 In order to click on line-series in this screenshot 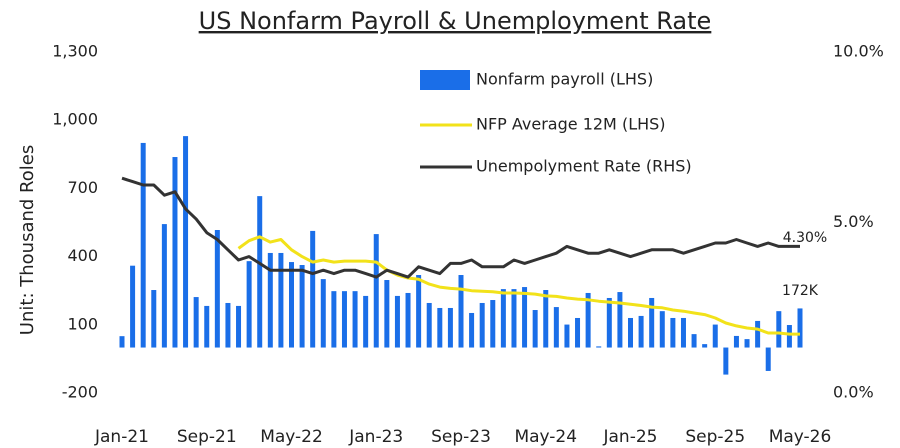, I will do `click(518, 285)`.